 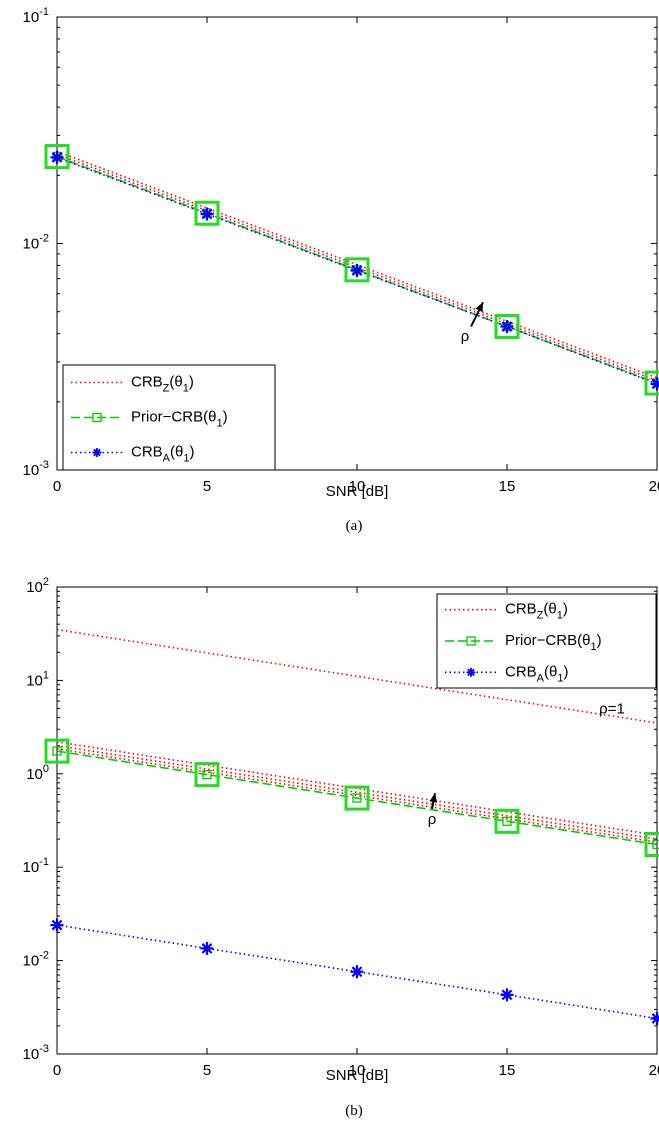 I want to click on legend-label-part: Prior−CRB, so click(x=541, y=640).